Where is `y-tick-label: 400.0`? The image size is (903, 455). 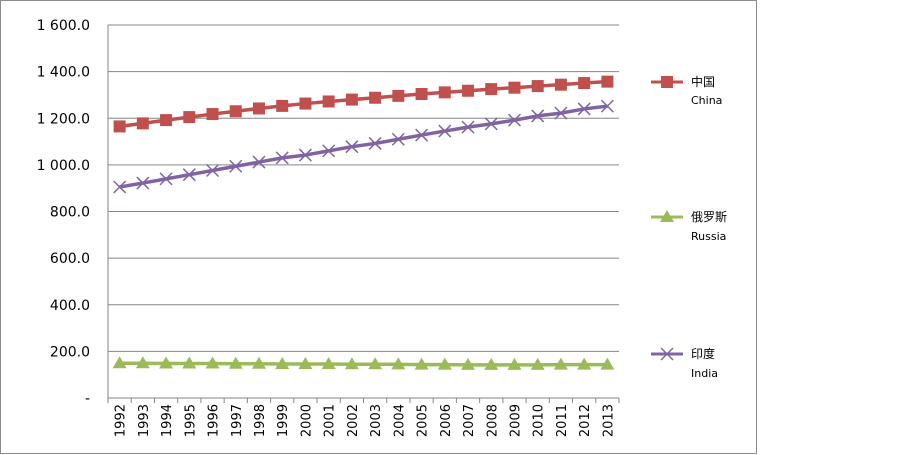 y-tick-label: 400.0 is located at coordinates (70, 306).